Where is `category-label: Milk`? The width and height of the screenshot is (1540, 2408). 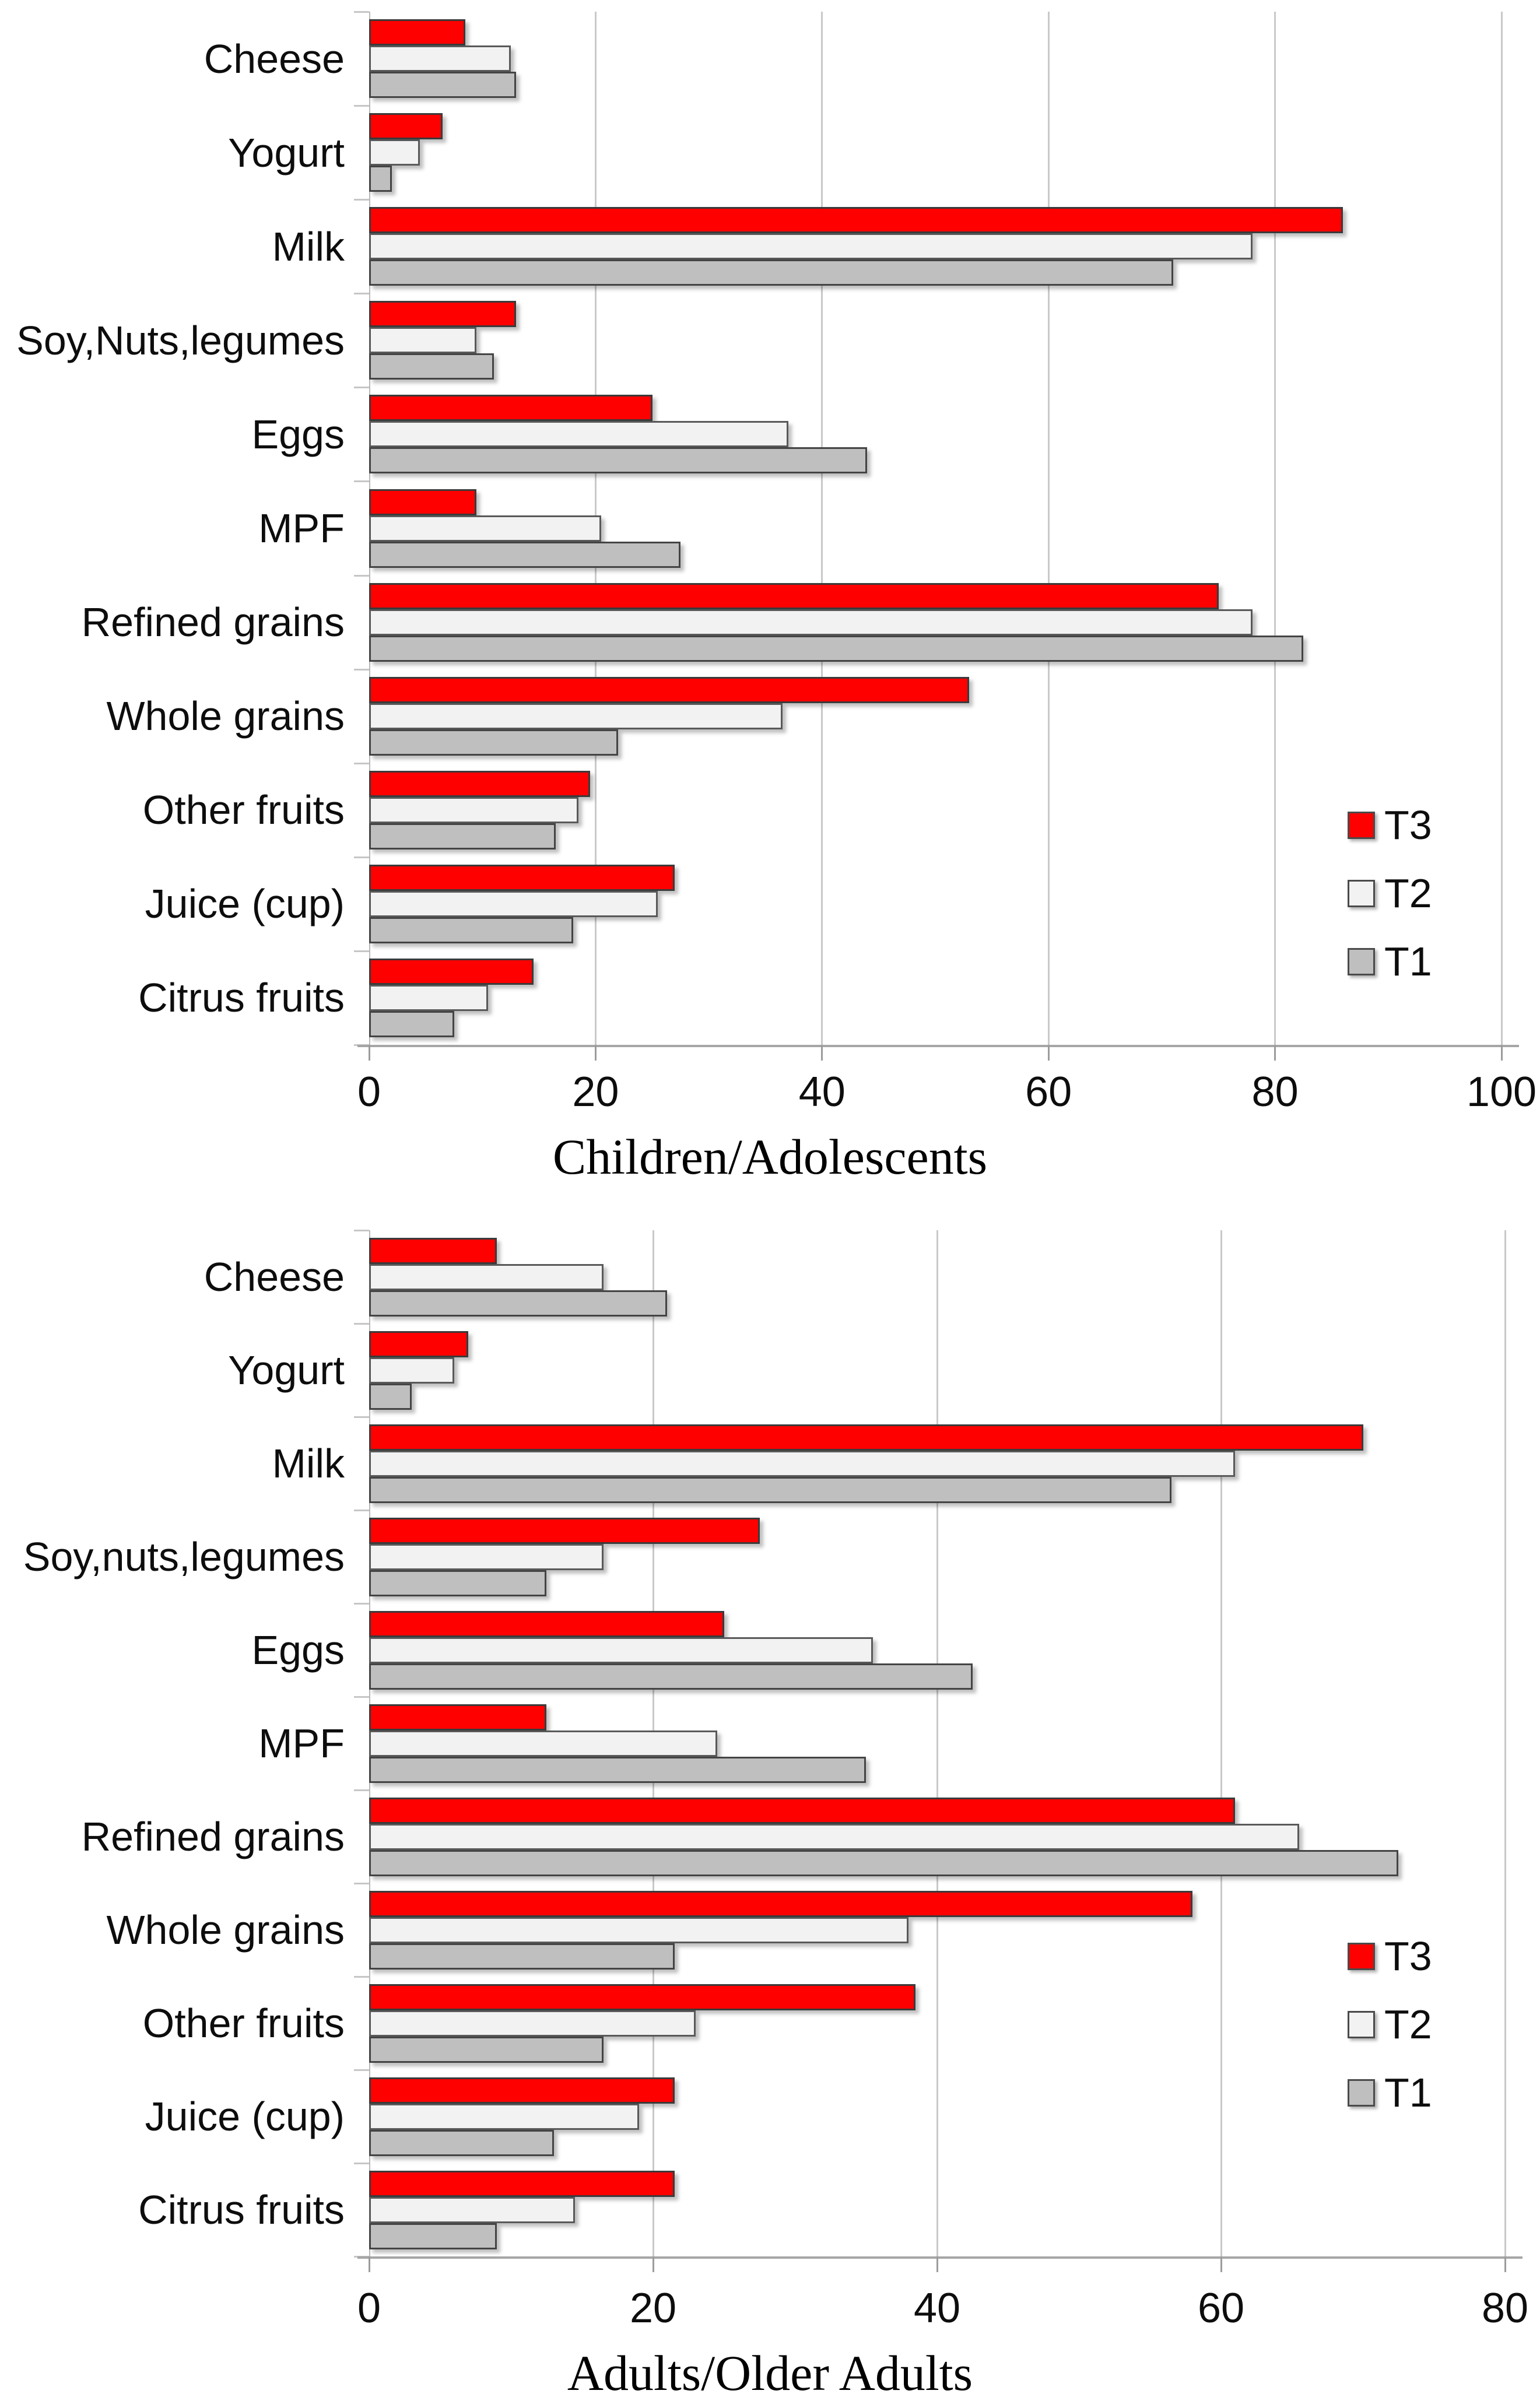 category-label: Milk is located at coordinates (308, 246).